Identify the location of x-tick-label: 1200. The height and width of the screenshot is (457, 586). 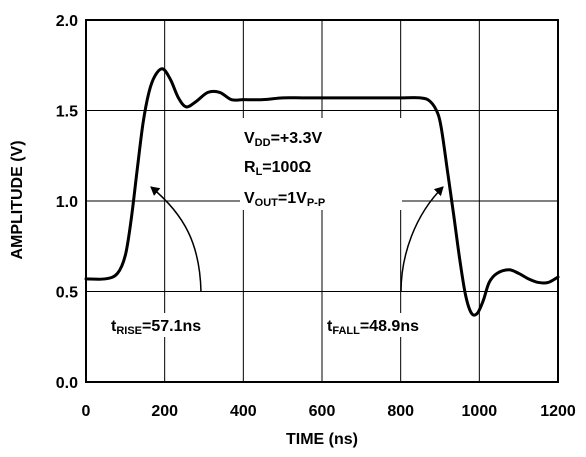
(558, 411).